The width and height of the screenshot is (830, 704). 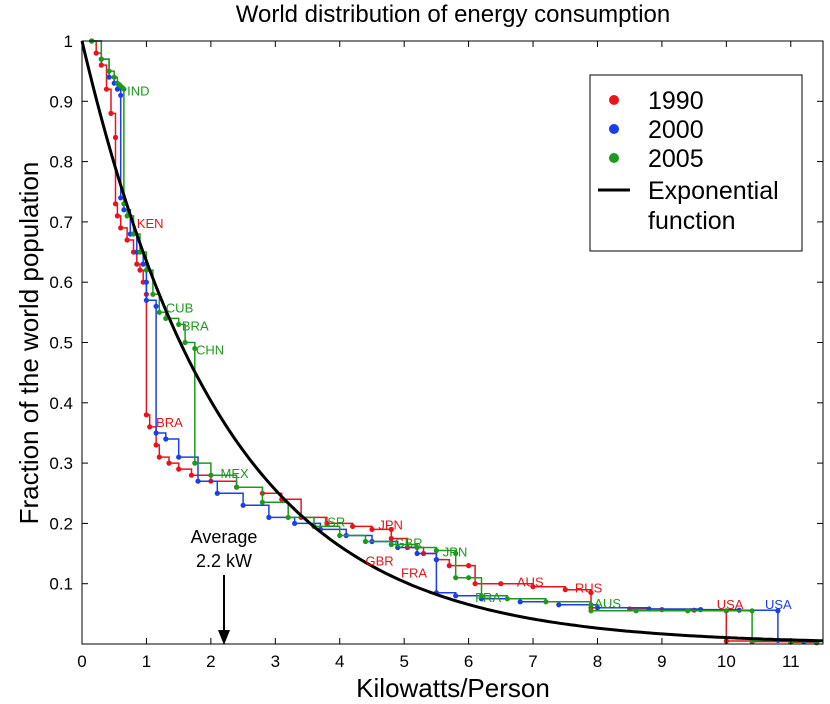 I want to click on y-tick-label: 0.9, so click(x=61, y=101).